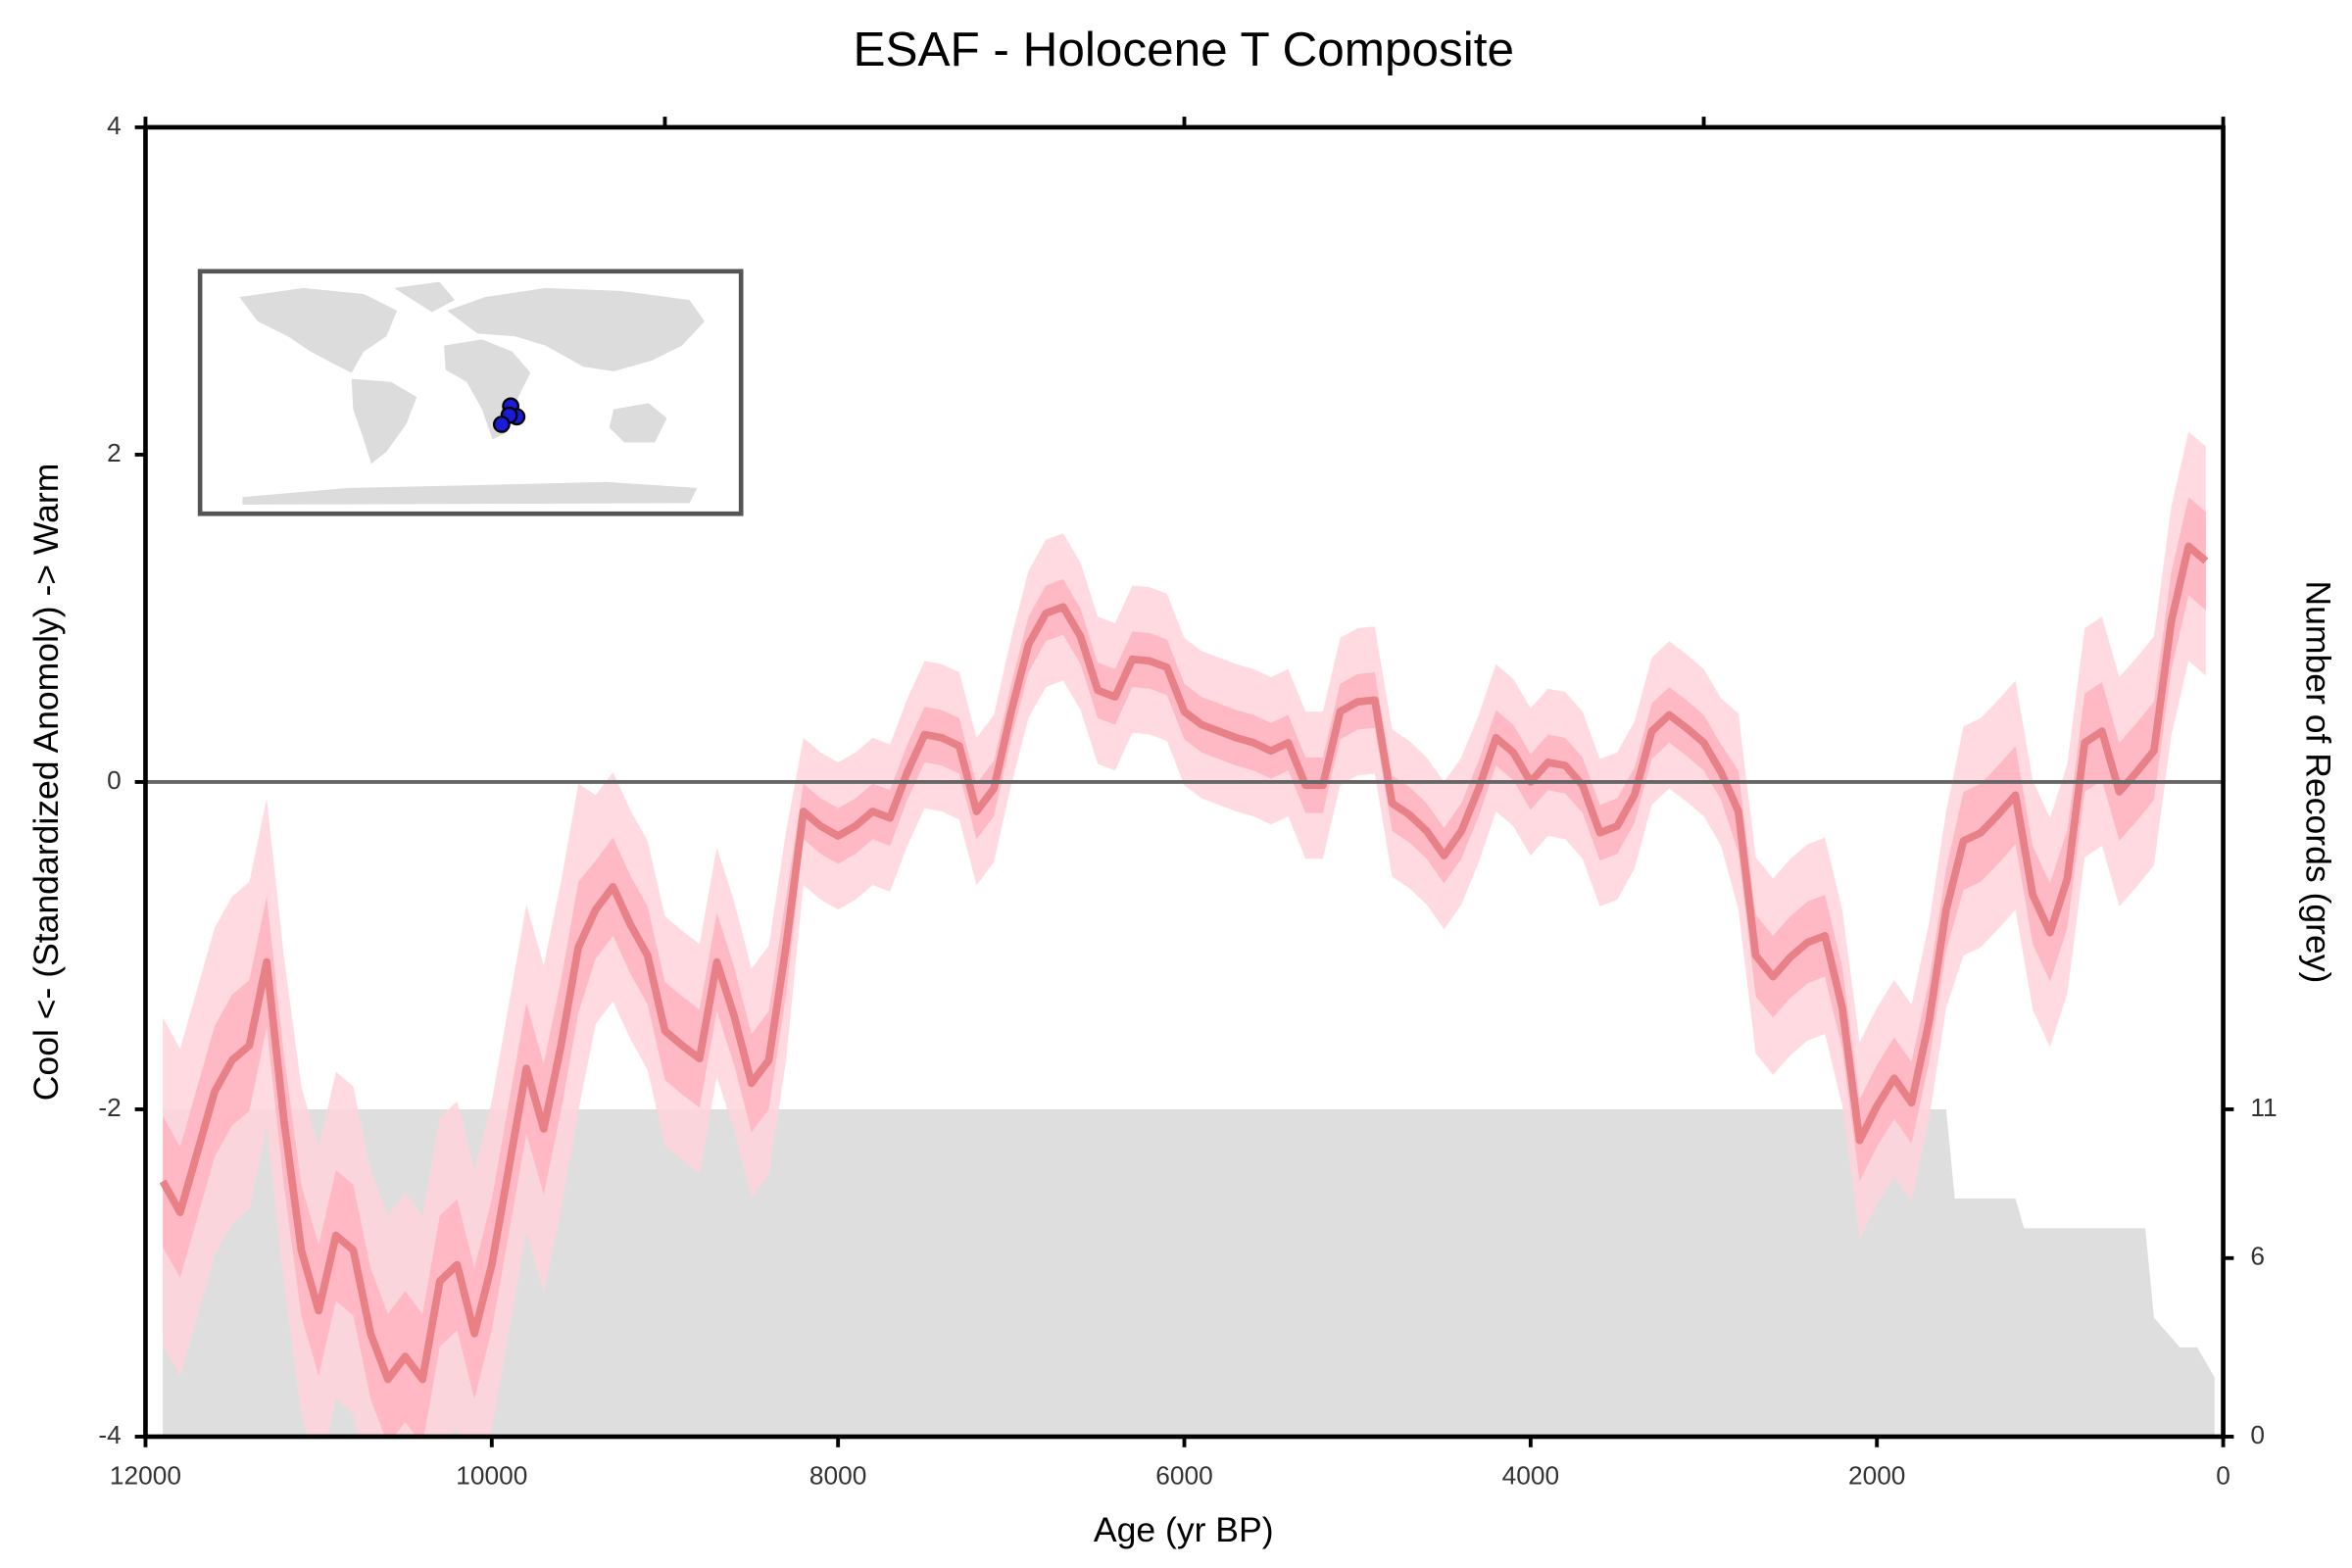 This screenshot has width=2352, height=1568. Describe the element at coordinates (576, 329) in the screenshot. I see `eurasia` at that location.